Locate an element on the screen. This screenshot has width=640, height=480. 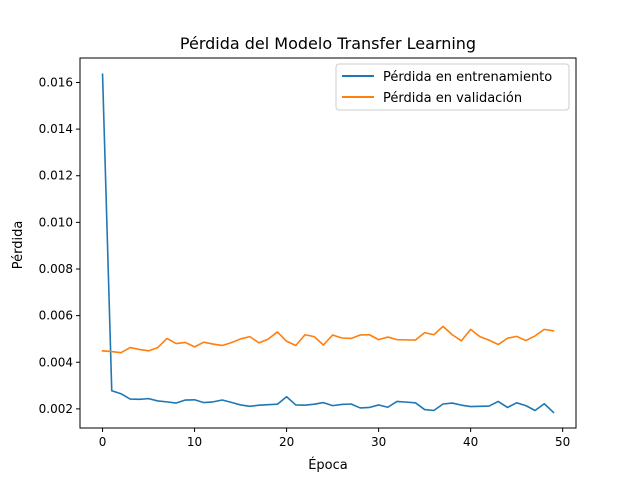
series-line-validation is located at coordinates (328, 339).